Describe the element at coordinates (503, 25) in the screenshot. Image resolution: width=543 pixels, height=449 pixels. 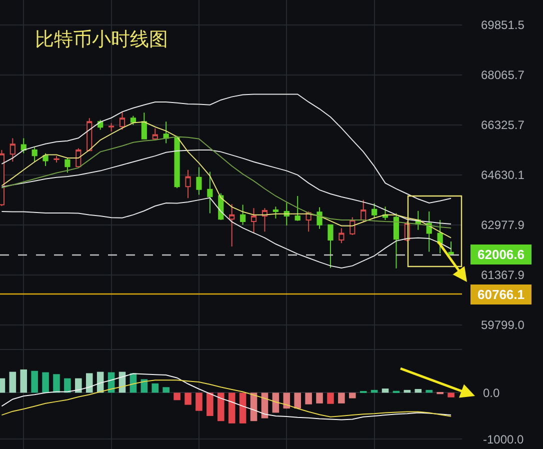
I see `y-tick-label: 69851.5` at that location.